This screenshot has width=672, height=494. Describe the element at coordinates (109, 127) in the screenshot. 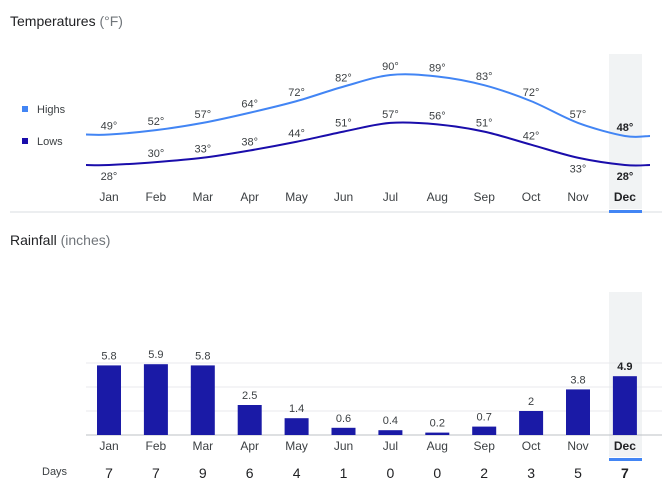

I see `highs-label-jan: 49°` at that location.